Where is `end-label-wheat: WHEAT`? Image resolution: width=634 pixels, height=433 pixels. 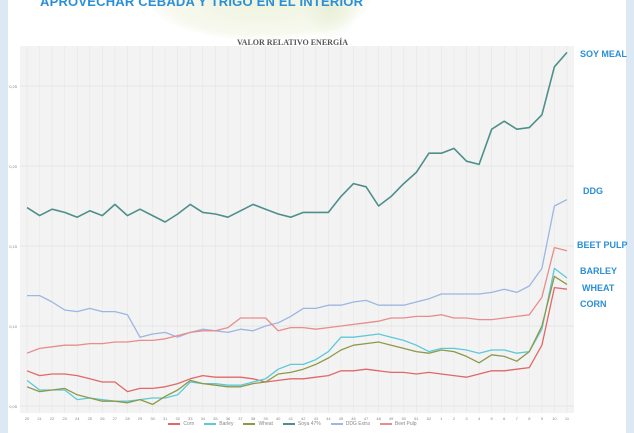 end-label-wheat: WHEAT is located at coordinates (598, 288).